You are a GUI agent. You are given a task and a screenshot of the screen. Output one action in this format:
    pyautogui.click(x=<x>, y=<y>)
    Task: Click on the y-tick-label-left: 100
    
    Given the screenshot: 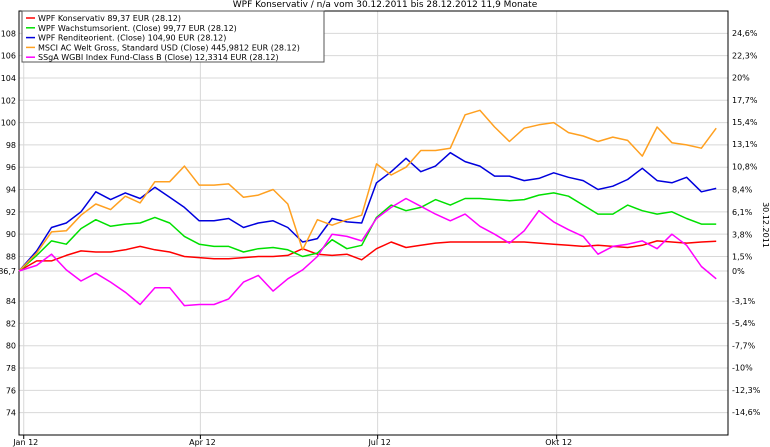 What is the action you would take?
    pyautogui.click(x=8, y=123)
    